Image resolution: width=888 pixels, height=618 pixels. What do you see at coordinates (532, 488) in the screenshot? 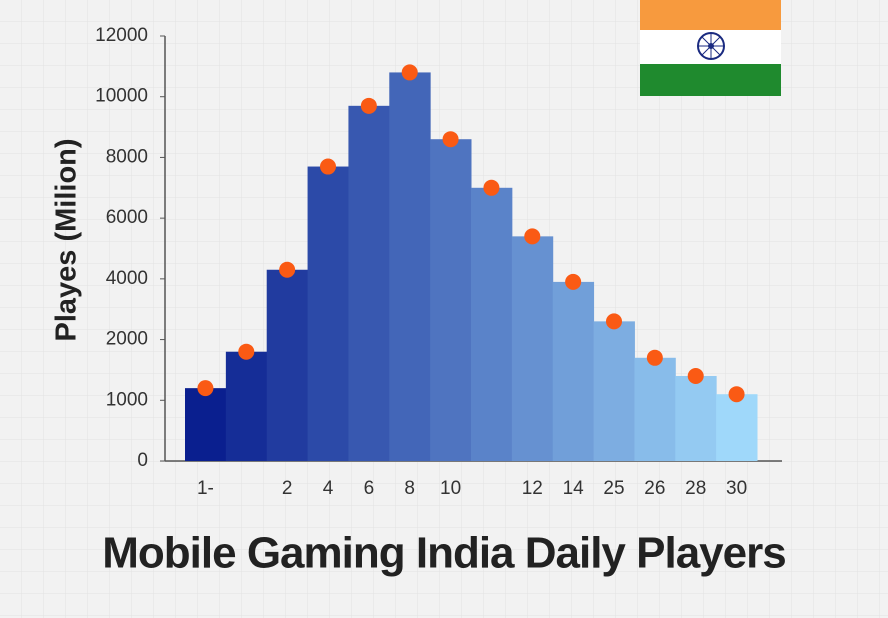
I see `x-tick-label: 12` at bounding box center [532, 488].